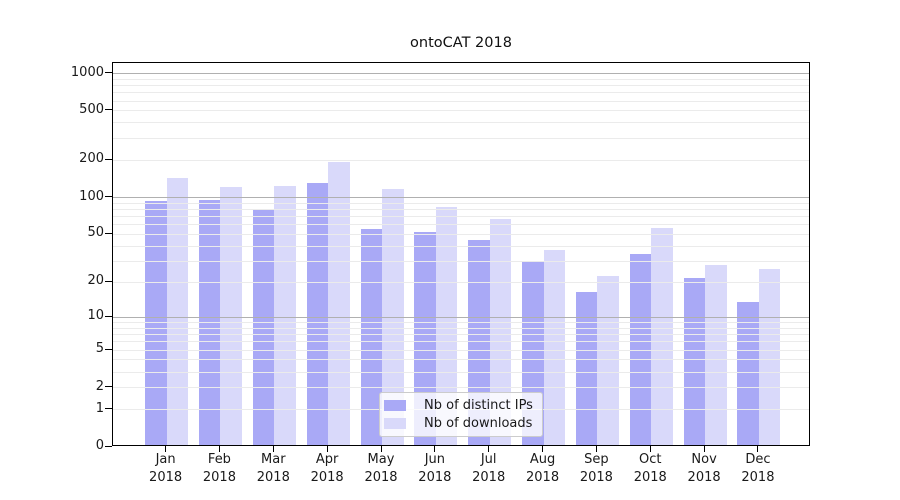  I want to click on legend-item-downloads: Nb of downloads, so click(460, 423).